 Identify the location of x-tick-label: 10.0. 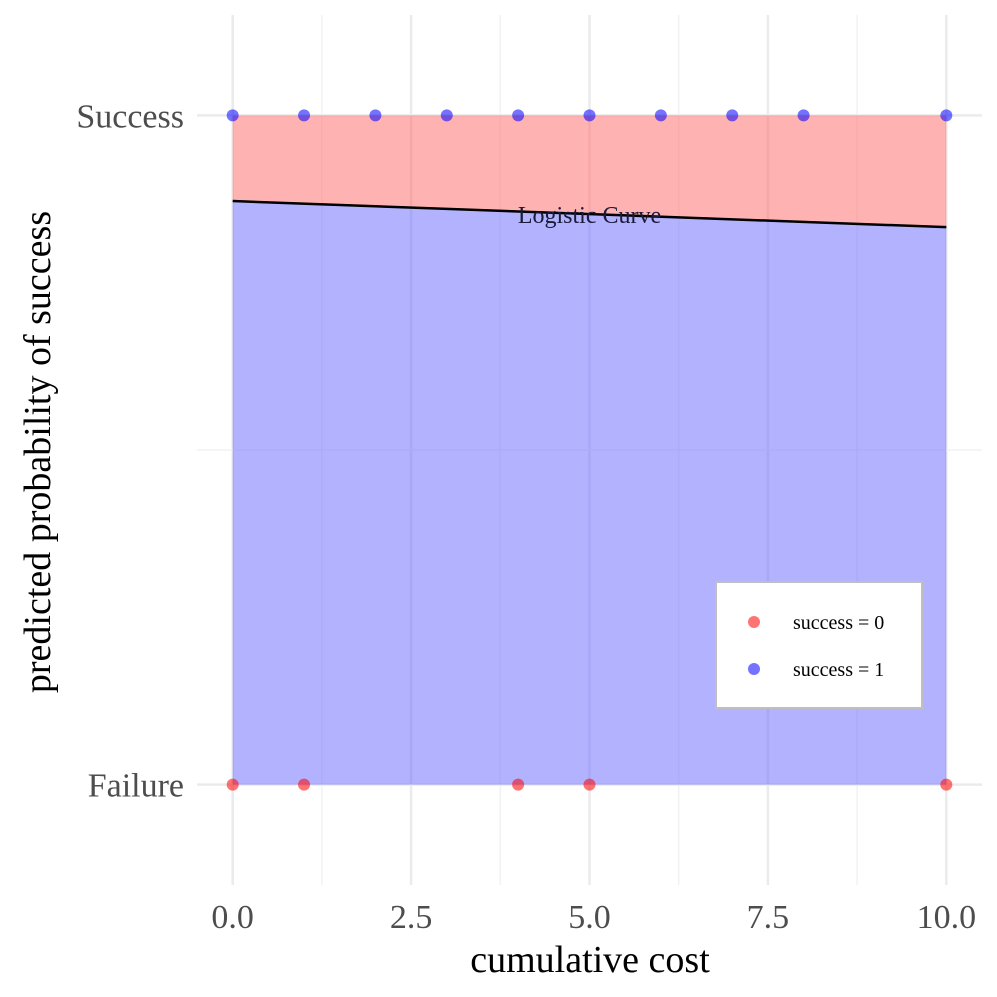
(947, 917).